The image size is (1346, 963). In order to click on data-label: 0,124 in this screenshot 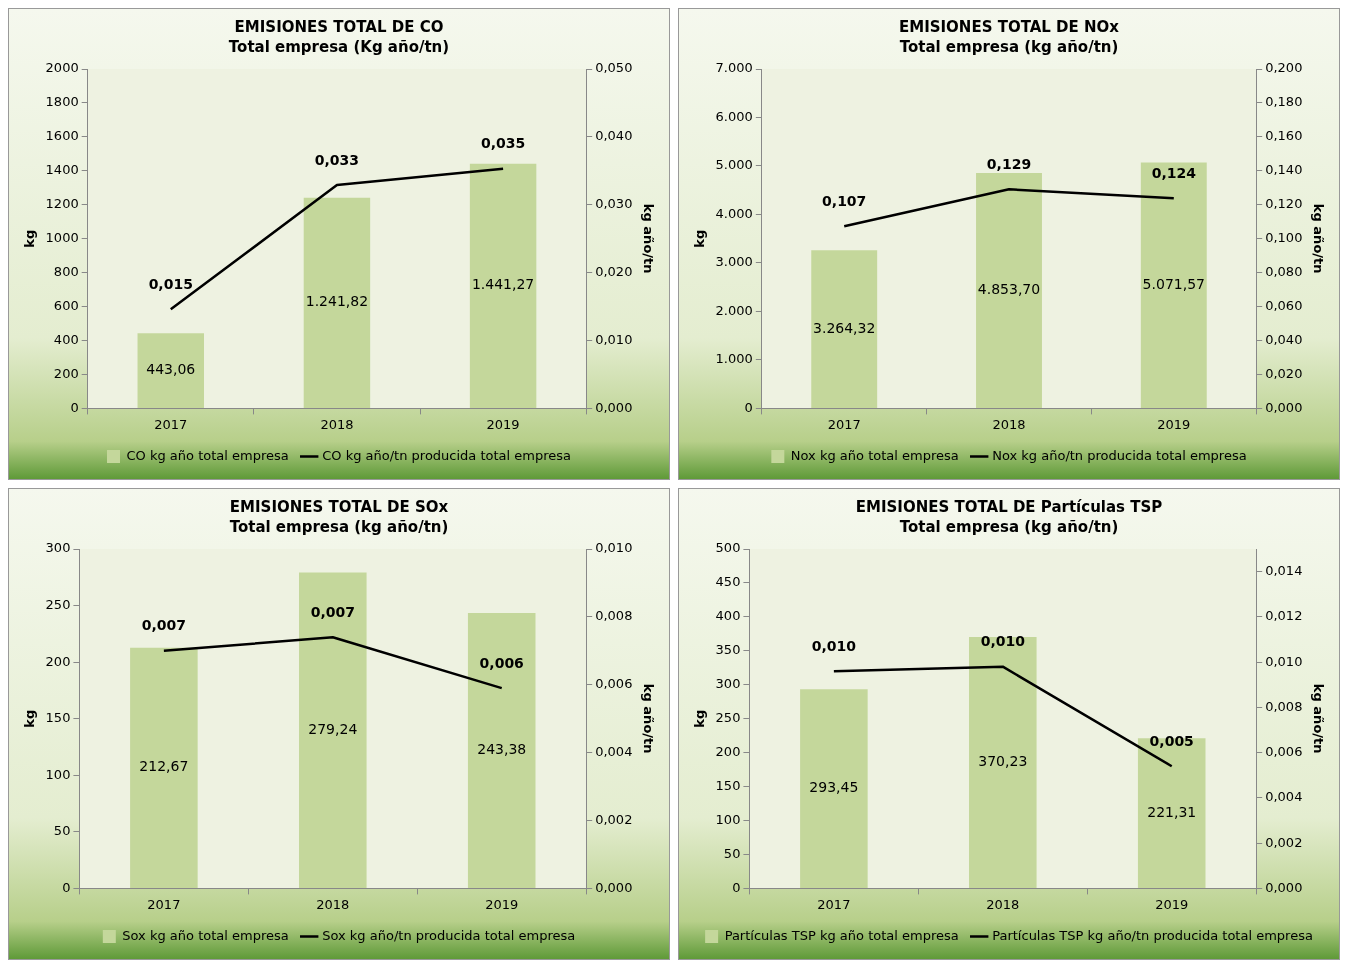, I will do `click(1174, 172)`.